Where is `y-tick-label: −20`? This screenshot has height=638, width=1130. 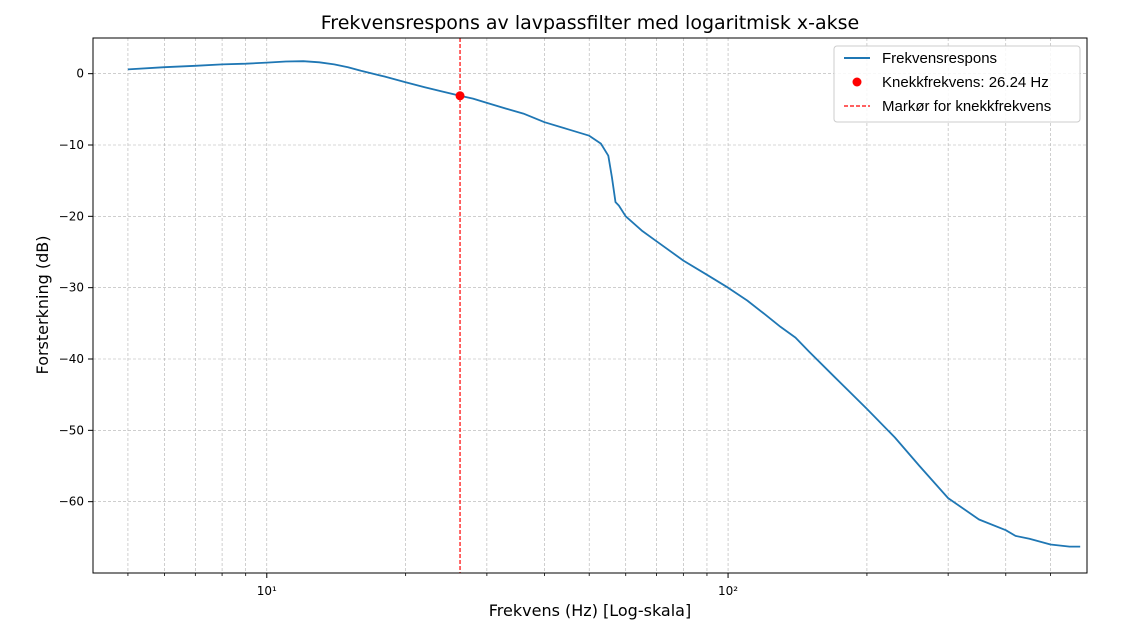
y-tick-label: −20 is located at coordinates (71, 216).